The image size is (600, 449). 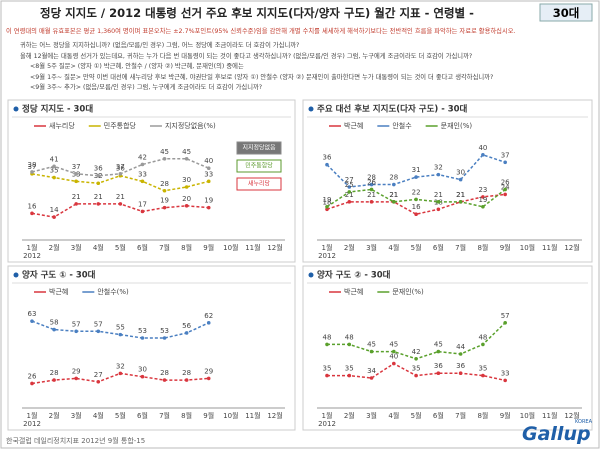 What do you see at coordinates (416, 204) in the screenshot?
I see `series-line` at bounding box center [416, 204].